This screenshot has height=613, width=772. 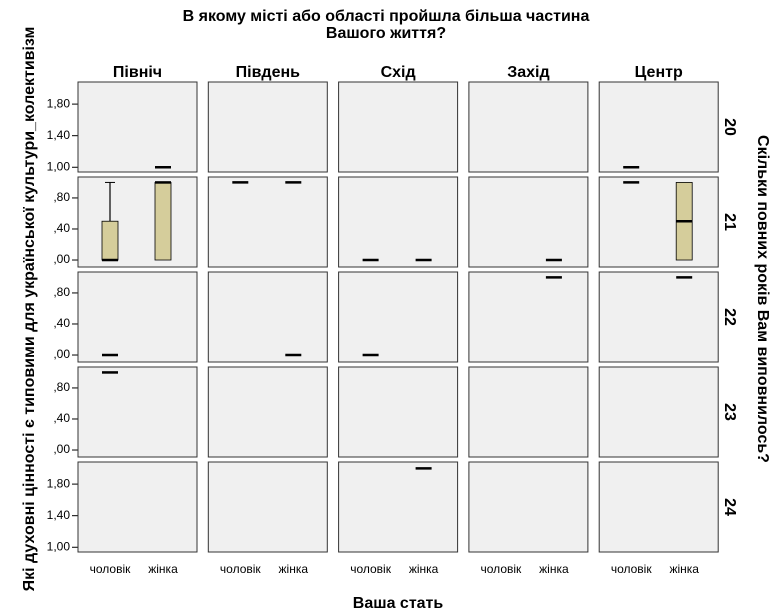 I want to click on row-label: 23, so click(x=729, y=412).